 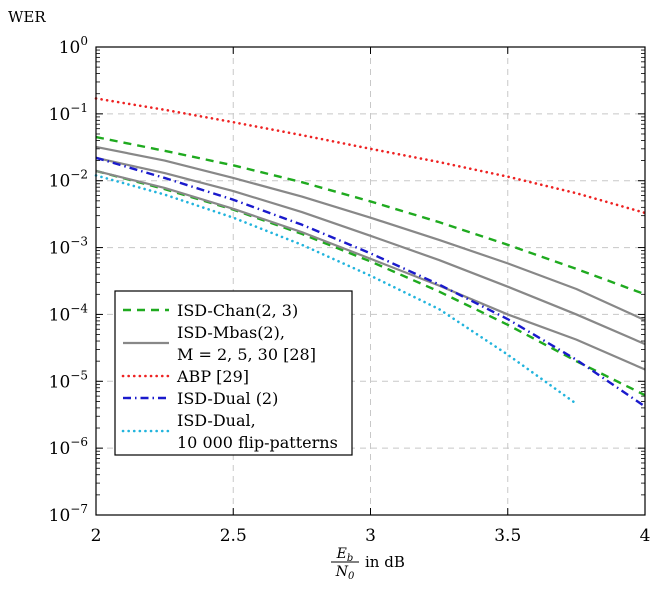 What do you see at coordinates (370, 536) in the screenshot?
I see `x-tick-label: 3` at bounding box center [370, 536].